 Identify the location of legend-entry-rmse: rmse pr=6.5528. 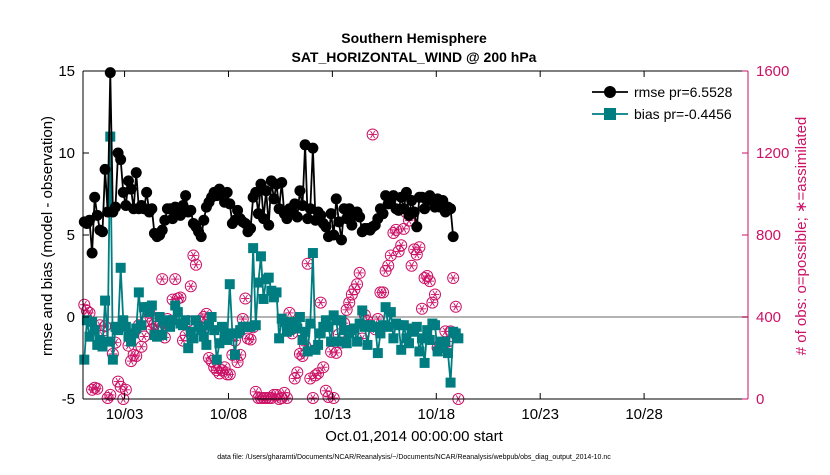
(662, 92).